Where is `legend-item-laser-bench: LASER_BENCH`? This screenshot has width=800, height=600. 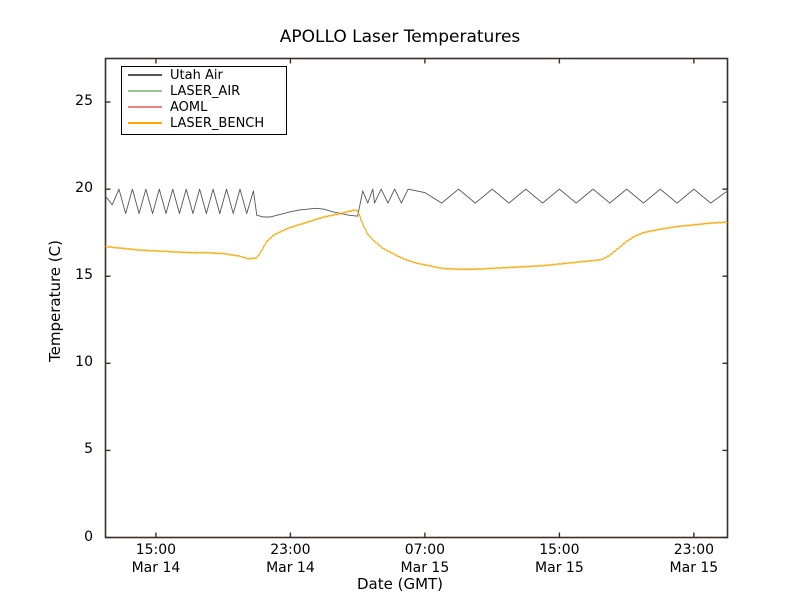
legend-item-laser-bench: LASER_BENCH is located at coordinates (204, 123).